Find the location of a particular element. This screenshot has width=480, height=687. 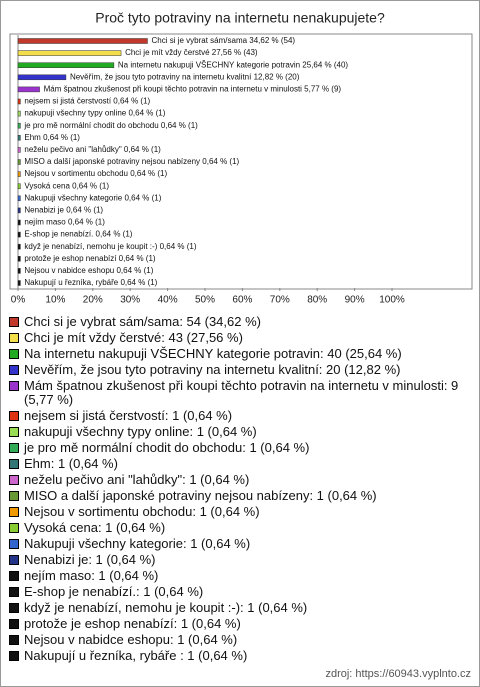

x-tick-label: 40% is located at coordinates (168, 300).